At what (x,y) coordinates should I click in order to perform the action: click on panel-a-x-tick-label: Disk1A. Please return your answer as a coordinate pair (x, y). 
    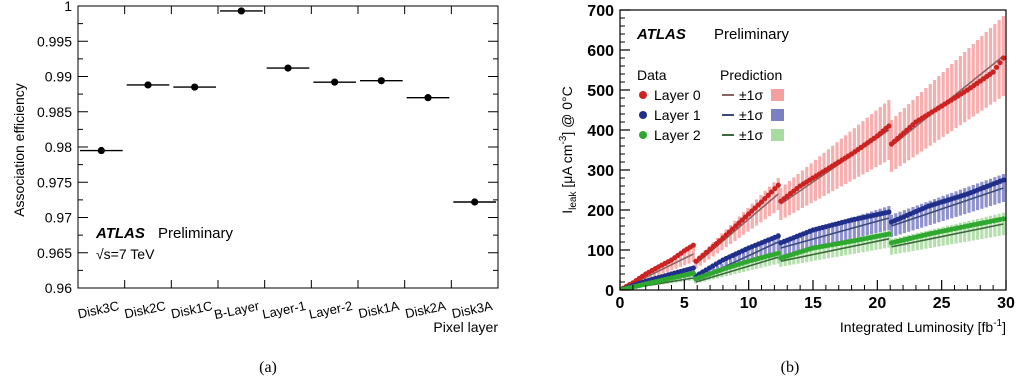
    Looking at the image, I should click on (379, 309).